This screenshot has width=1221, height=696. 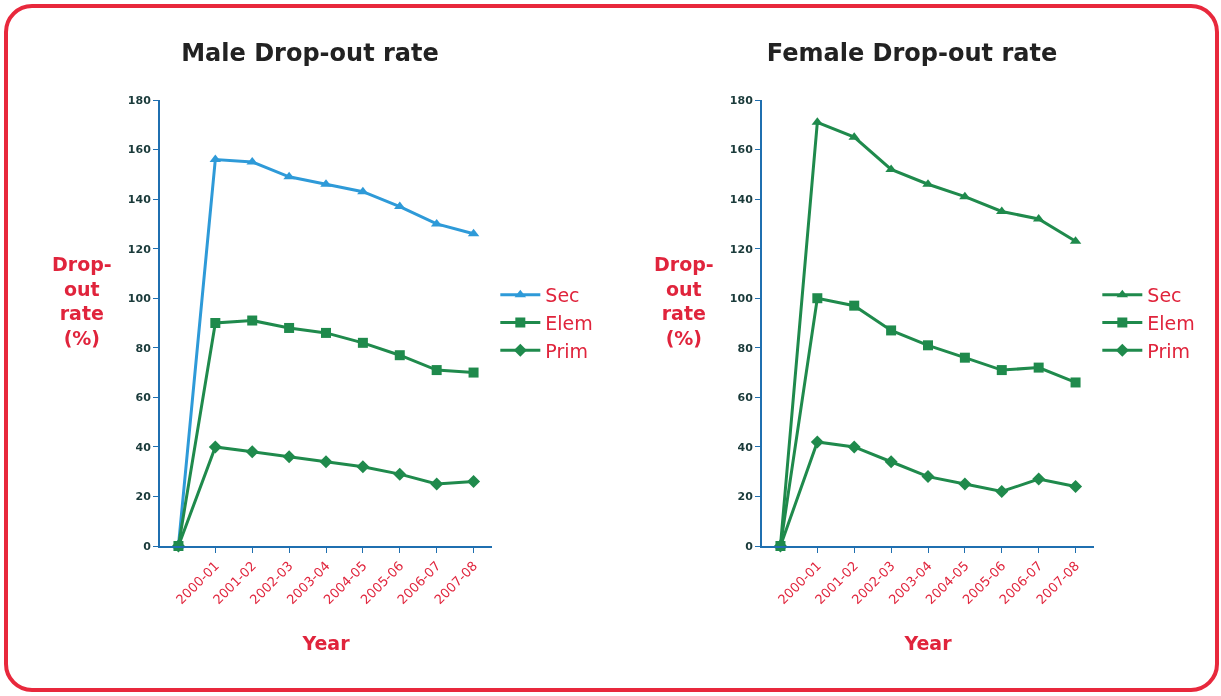 What do you see at coordinates (310, 52) in the screenshot?
I see `chart-title: Male Drop-out rate` at bounding box center [310, 52].